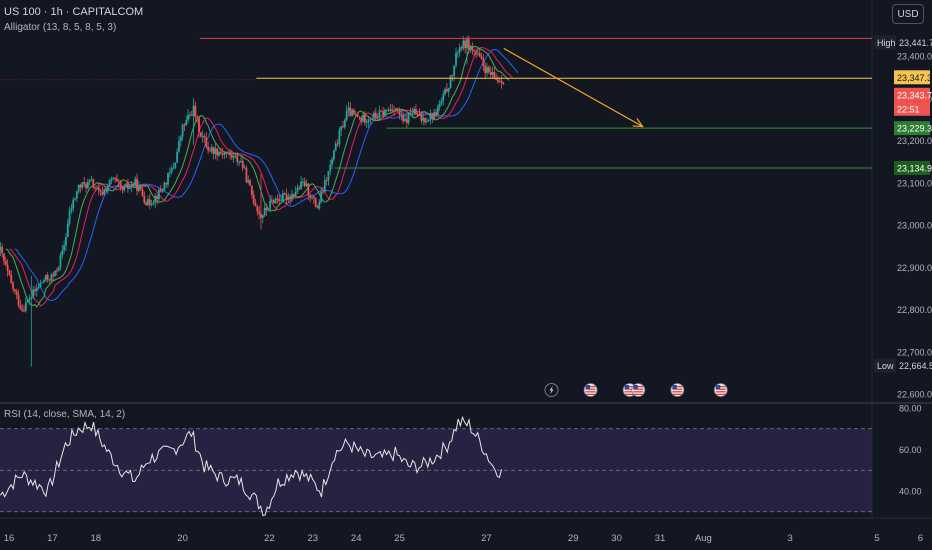 The height and width of the screenshot is (550, 932). What do you see at coordinates (52, 538) in the screenshot?
I see `time-tick-label: 17` at bounding box center [52, 538].